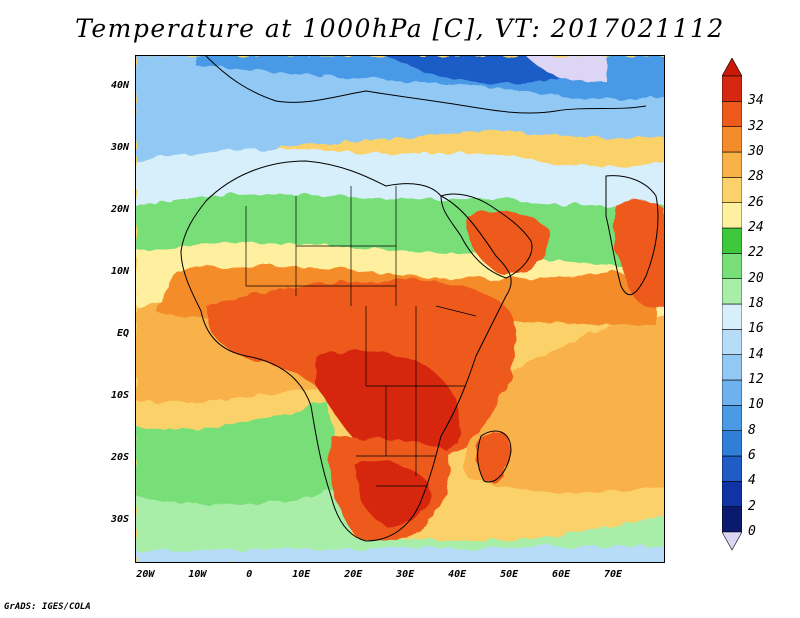 The width and height of the screenshot is (800, 618). What do you see at coordinates (756, 354) in the screenshot?
I see `colorbar-level-label: 14` at bounding box center [756, 354].